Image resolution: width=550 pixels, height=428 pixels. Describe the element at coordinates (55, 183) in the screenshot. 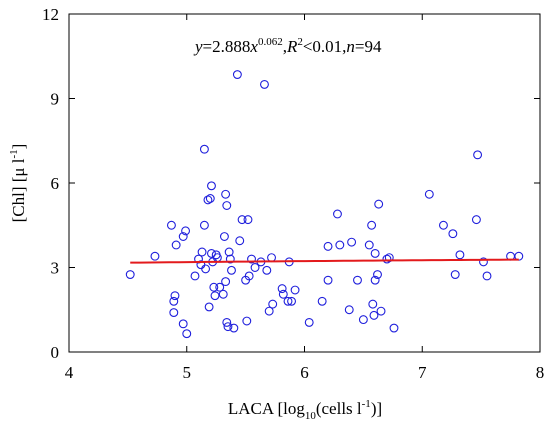

I see `y-tick-label: 6` at that location.